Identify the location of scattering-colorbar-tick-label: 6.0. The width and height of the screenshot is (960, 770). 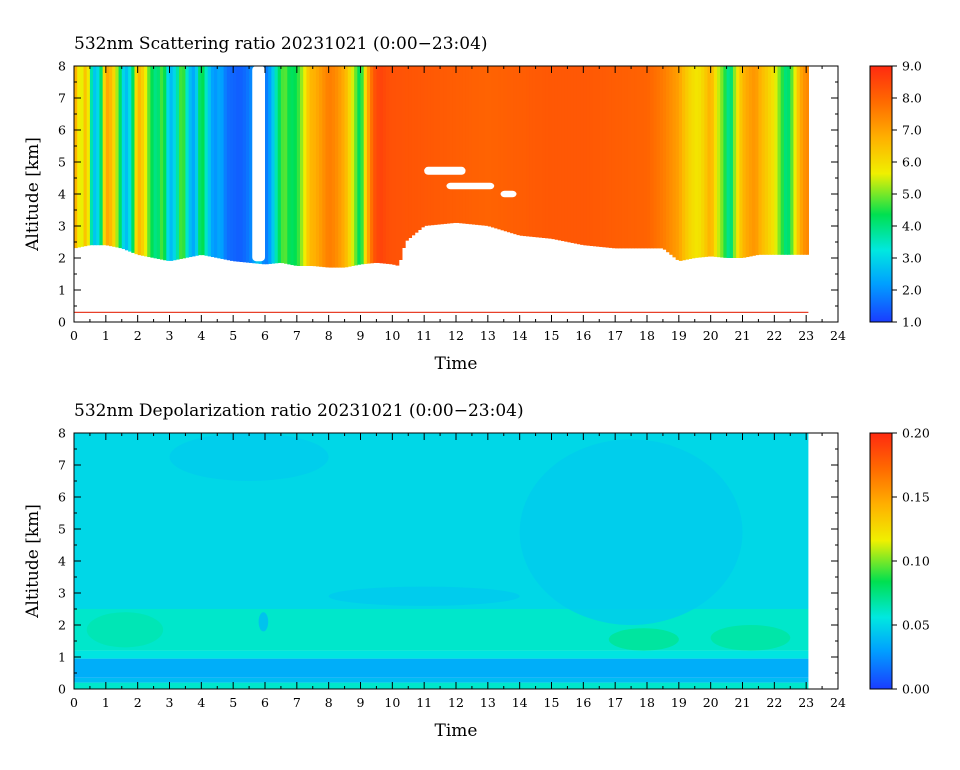
(912, 162).